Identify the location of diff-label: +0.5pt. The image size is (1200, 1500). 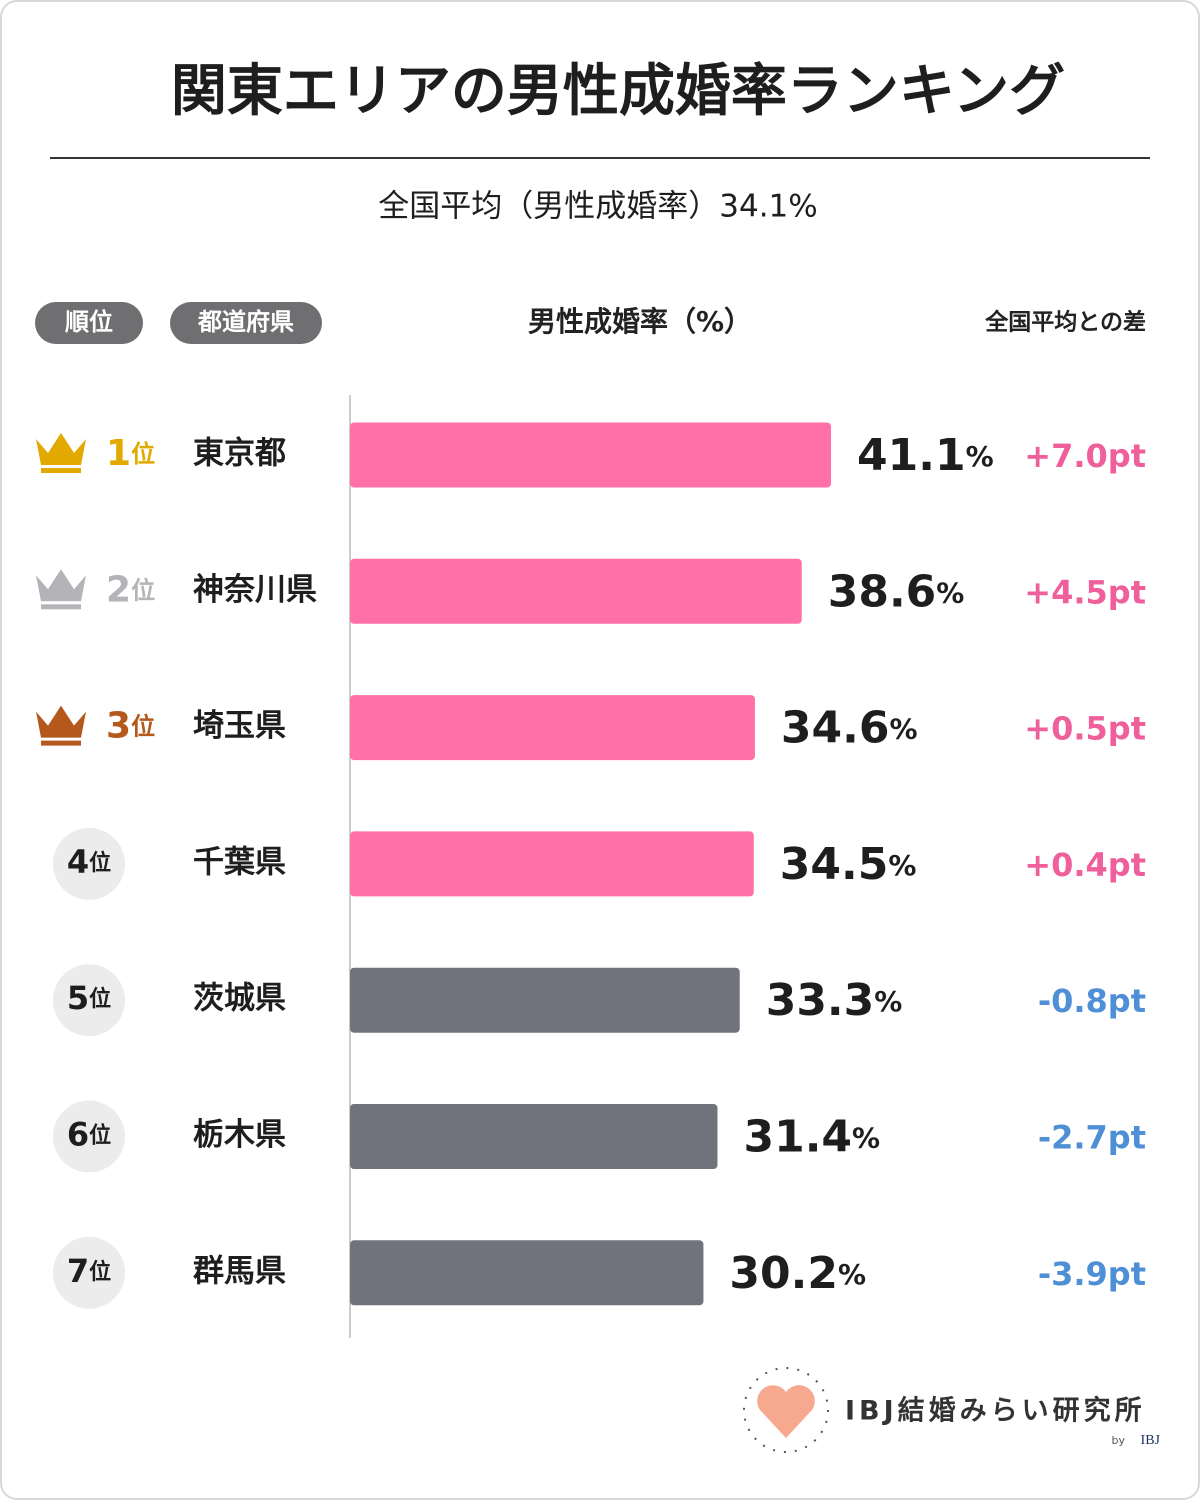
(1085, 729).